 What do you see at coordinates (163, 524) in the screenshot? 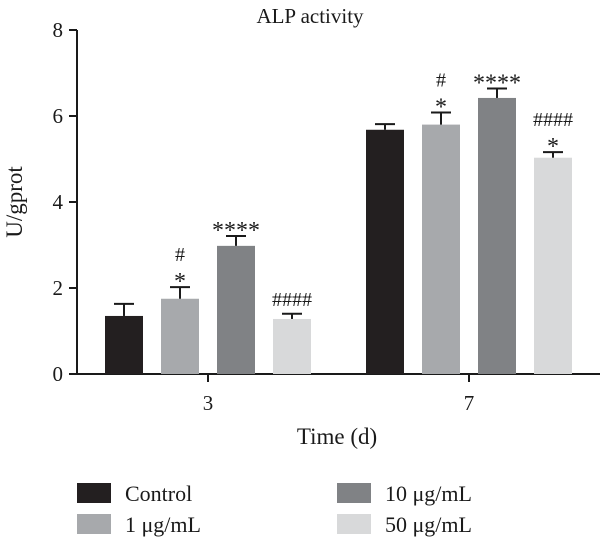
I see `legend-label: 1 μg/mL` at bounding box center [163, 524].